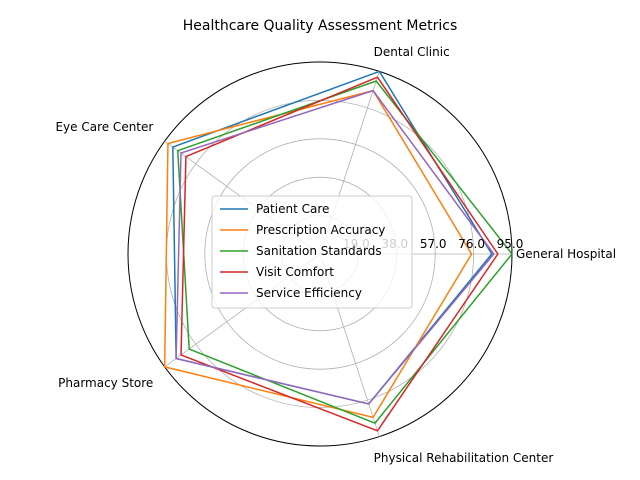 The width and height of the screenshot is (640, 480). What do you see at coordinates (433, 244) in the screenshot?
I see `r-tick-label: 57.0` at bounding box center [433, 244].